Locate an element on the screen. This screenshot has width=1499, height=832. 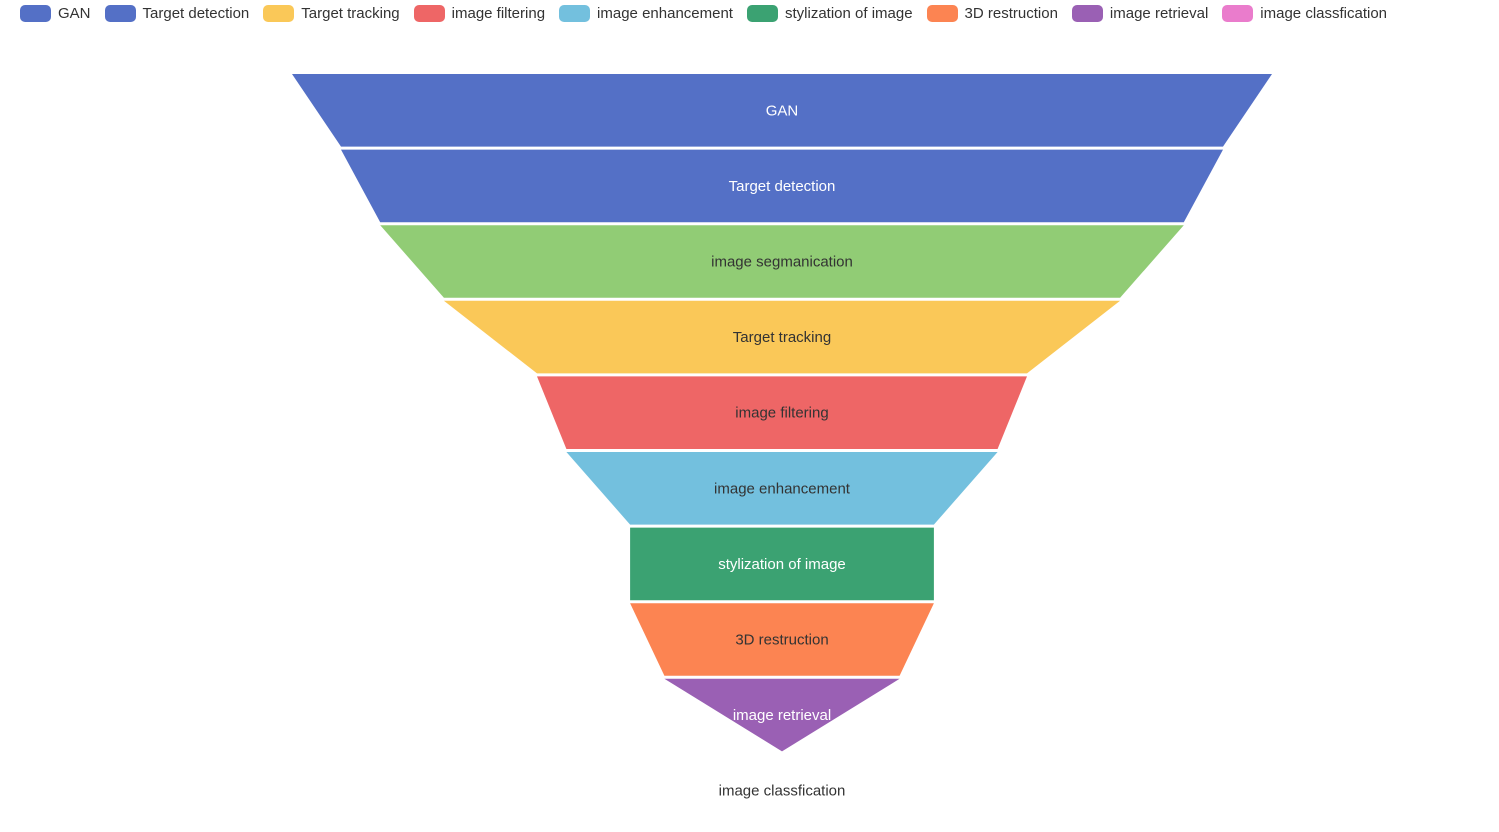
funnel-label: Target tracking is located at coordinates (782, 337).